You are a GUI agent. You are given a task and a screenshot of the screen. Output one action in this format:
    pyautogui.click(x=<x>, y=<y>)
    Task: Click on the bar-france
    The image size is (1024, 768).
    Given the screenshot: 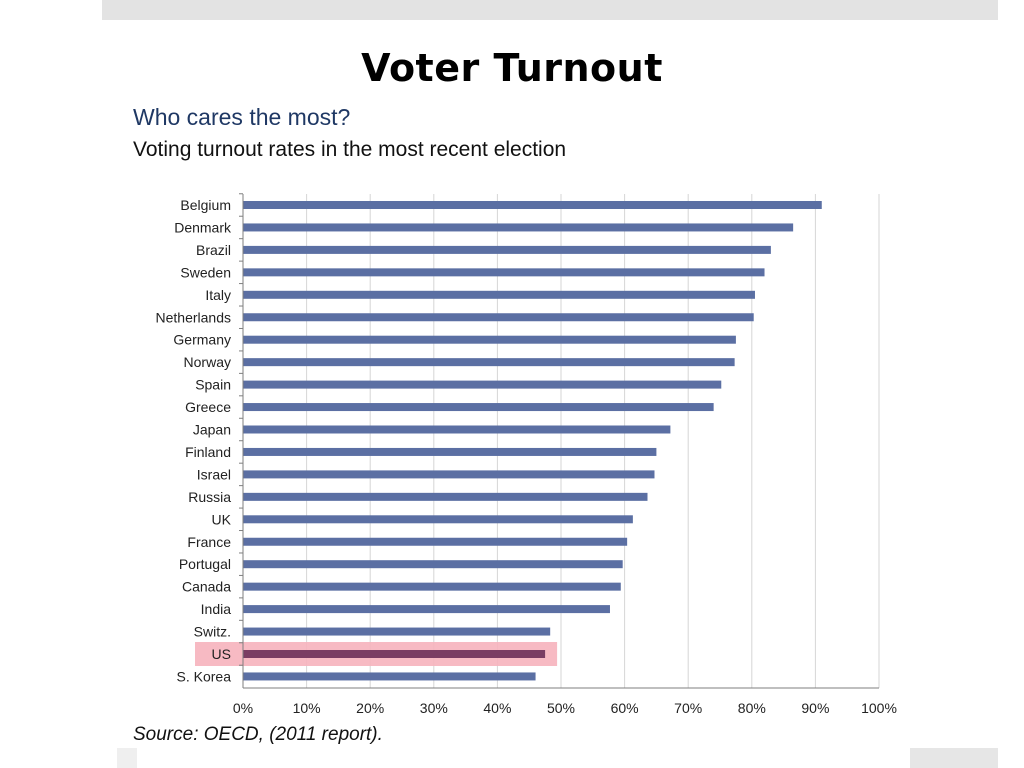 What is the action you would take?
    pyautogui.click(x=435, y=541)
    